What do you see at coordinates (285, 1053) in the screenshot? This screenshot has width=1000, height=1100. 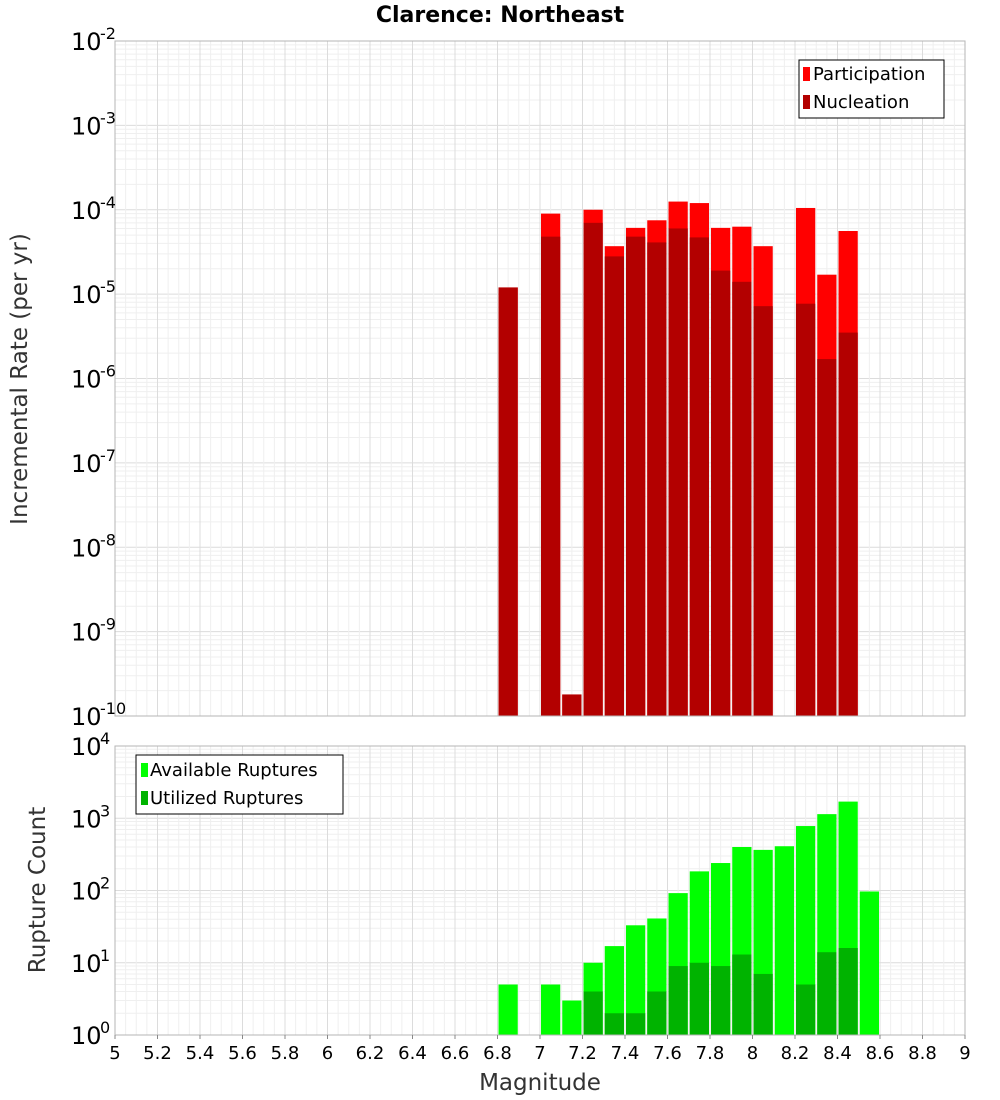 I see `x-tick-label: 5.8` at bounding box center [285, 1053].